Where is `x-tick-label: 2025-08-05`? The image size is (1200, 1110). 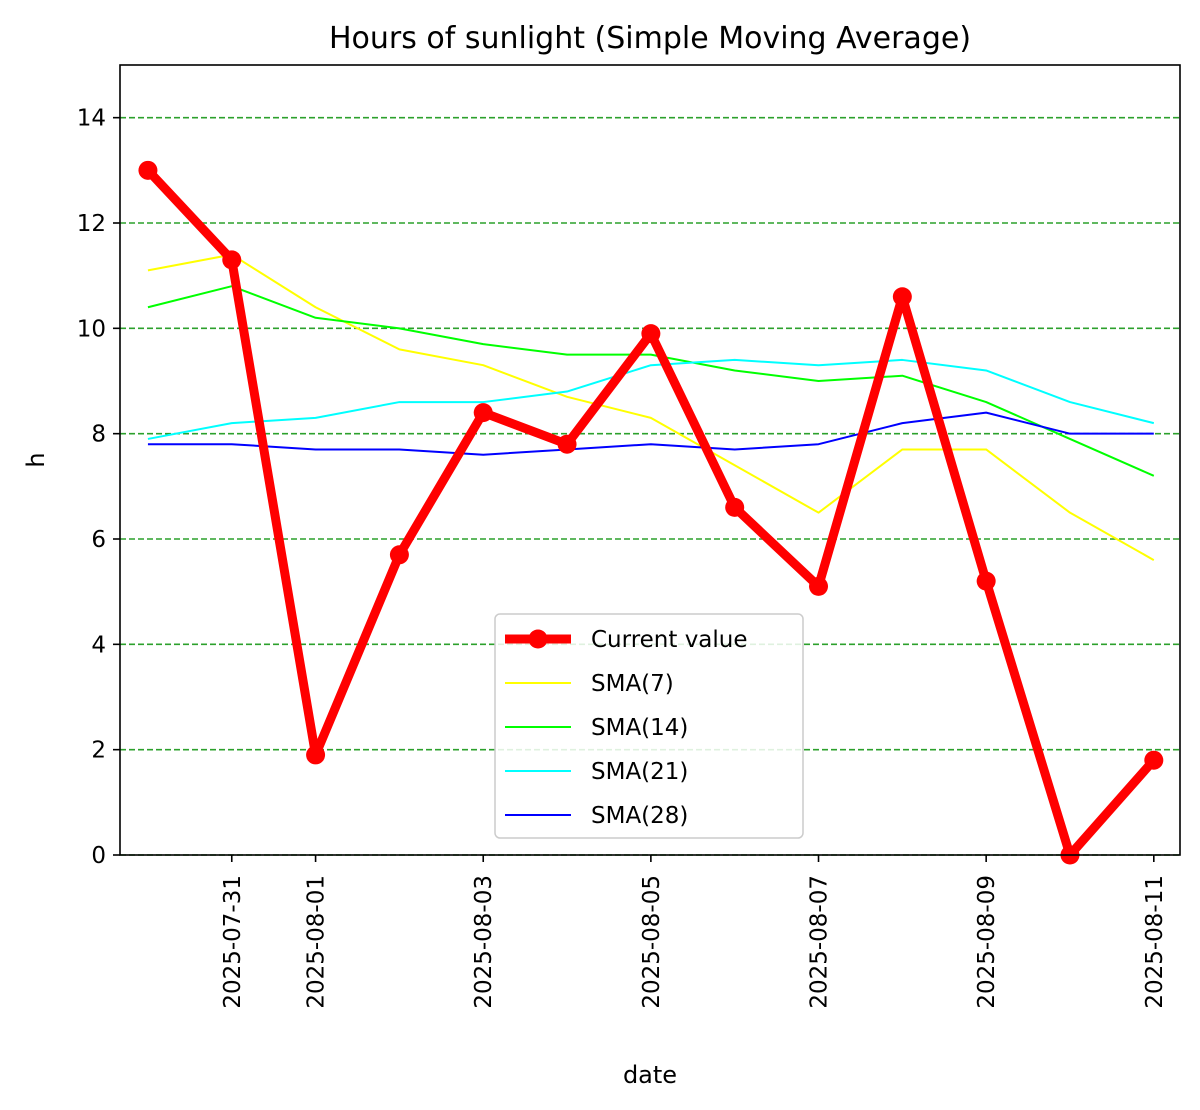
x-tick-label: 2025-08-05 is located at coordinates (652, 942).